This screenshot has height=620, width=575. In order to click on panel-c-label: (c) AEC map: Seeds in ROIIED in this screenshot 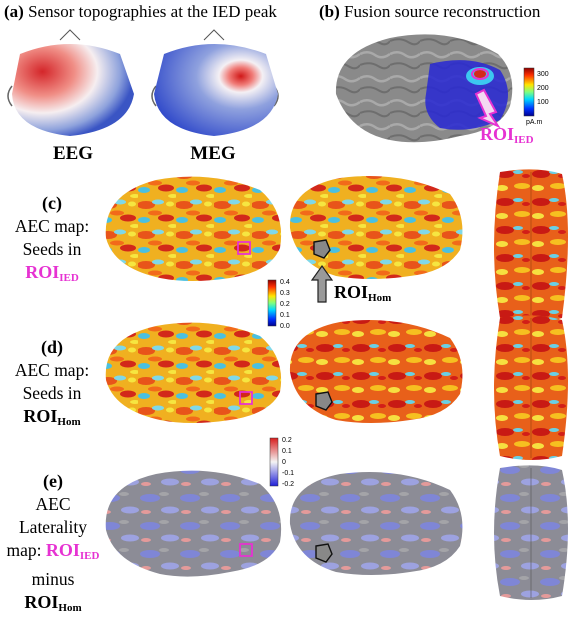, I will do `click(52, 241)`.